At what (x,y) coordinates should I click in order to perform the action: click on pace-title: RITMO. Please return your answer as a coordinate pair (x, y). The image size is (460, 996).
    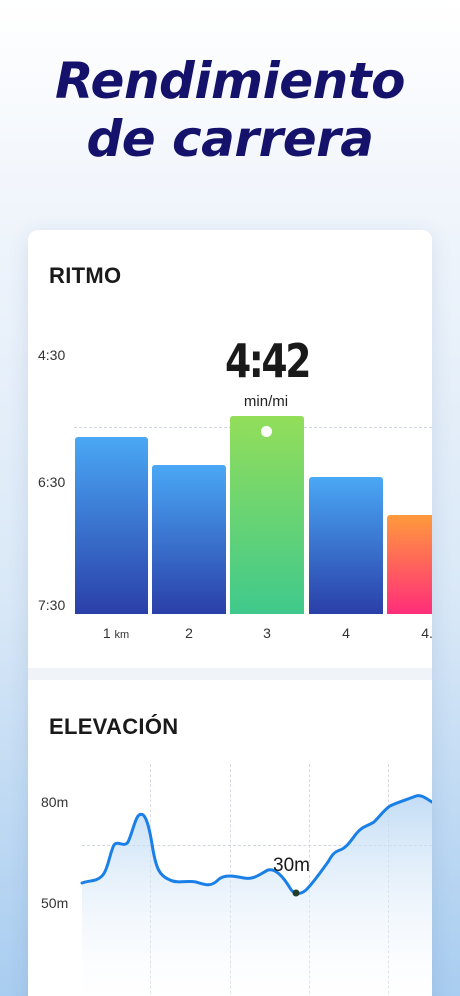
    Looking at the image, I should click on (85, 275).